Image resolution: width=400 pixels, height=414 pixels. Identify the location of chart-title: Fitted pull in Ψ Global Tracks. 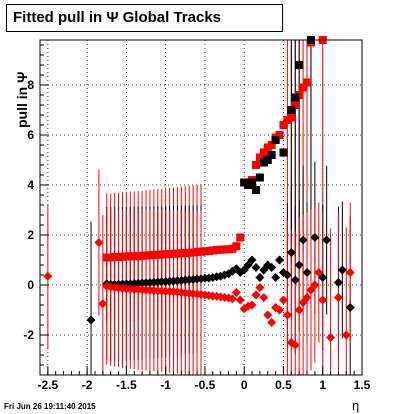
(144, 18).